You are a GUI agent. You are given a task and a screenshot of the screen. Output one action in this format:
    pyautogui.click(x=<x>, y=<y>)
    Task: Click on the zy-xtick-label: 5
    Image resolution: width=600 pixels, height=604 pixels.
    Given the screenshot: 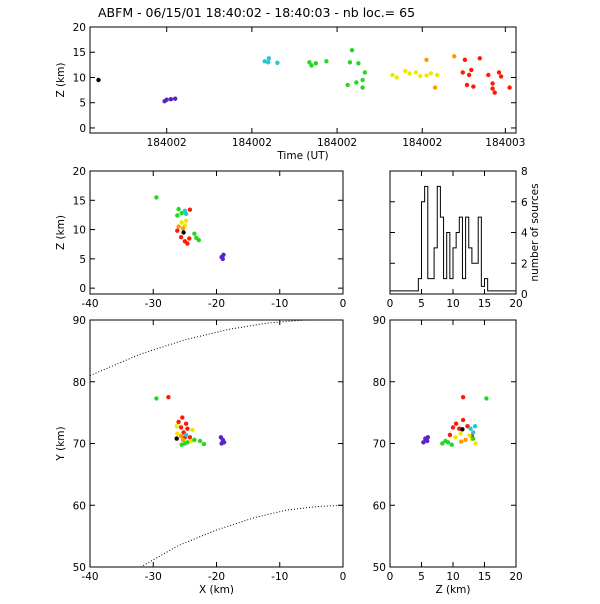 What is the action you would take?
    pyautogui.click(x=421, y=577)
    